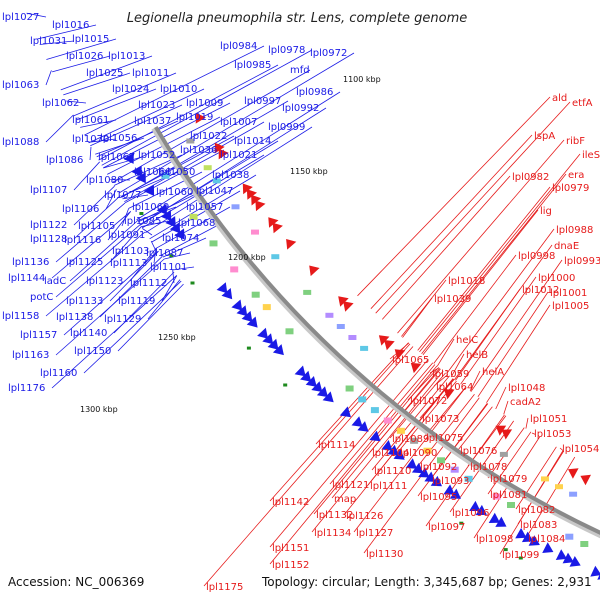 The image size is (600, 600). I want to click on gene-label-reverse: lpl1065, so click(410, 360).